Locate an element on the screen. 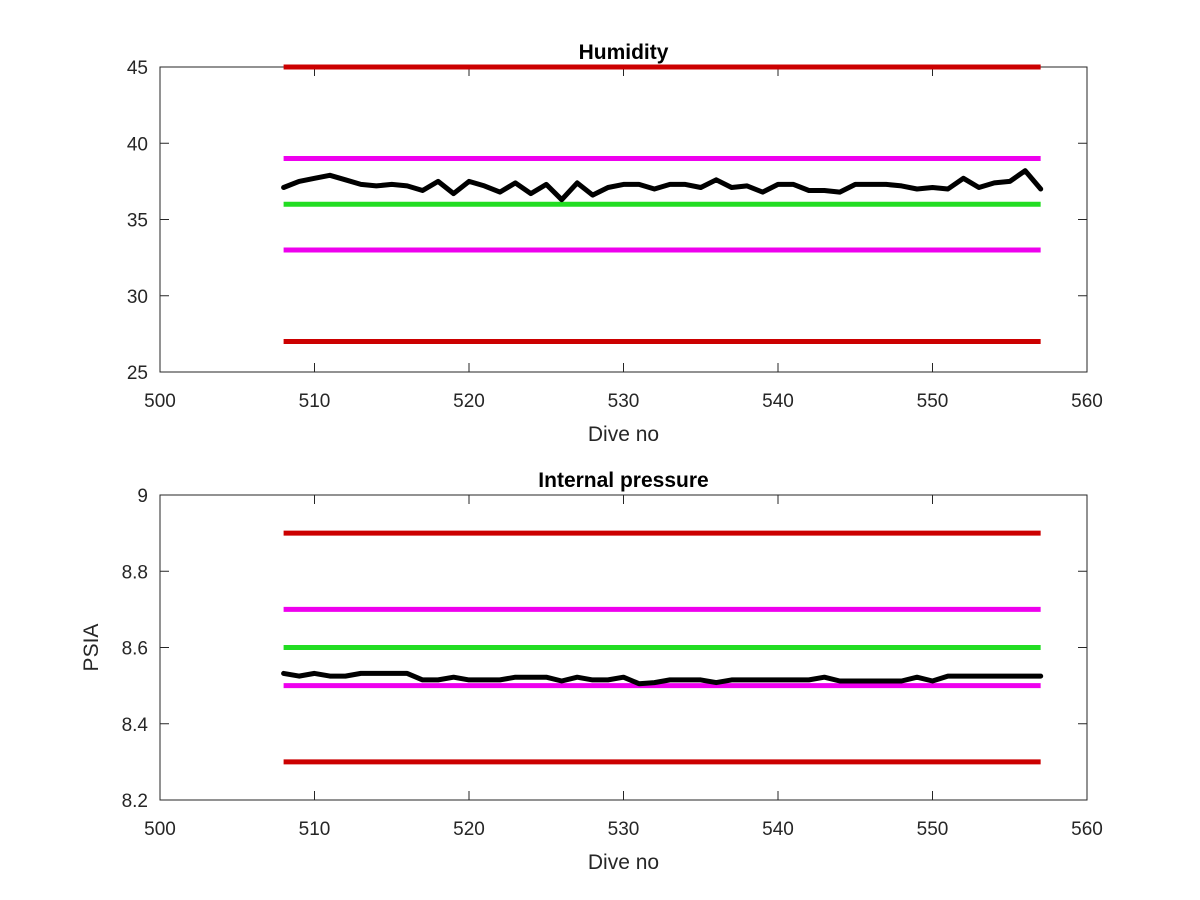 Image resolution: width=1200 pixels, height=900 pixels. y-tick-label: 30 is located at coordinates (137, 297).